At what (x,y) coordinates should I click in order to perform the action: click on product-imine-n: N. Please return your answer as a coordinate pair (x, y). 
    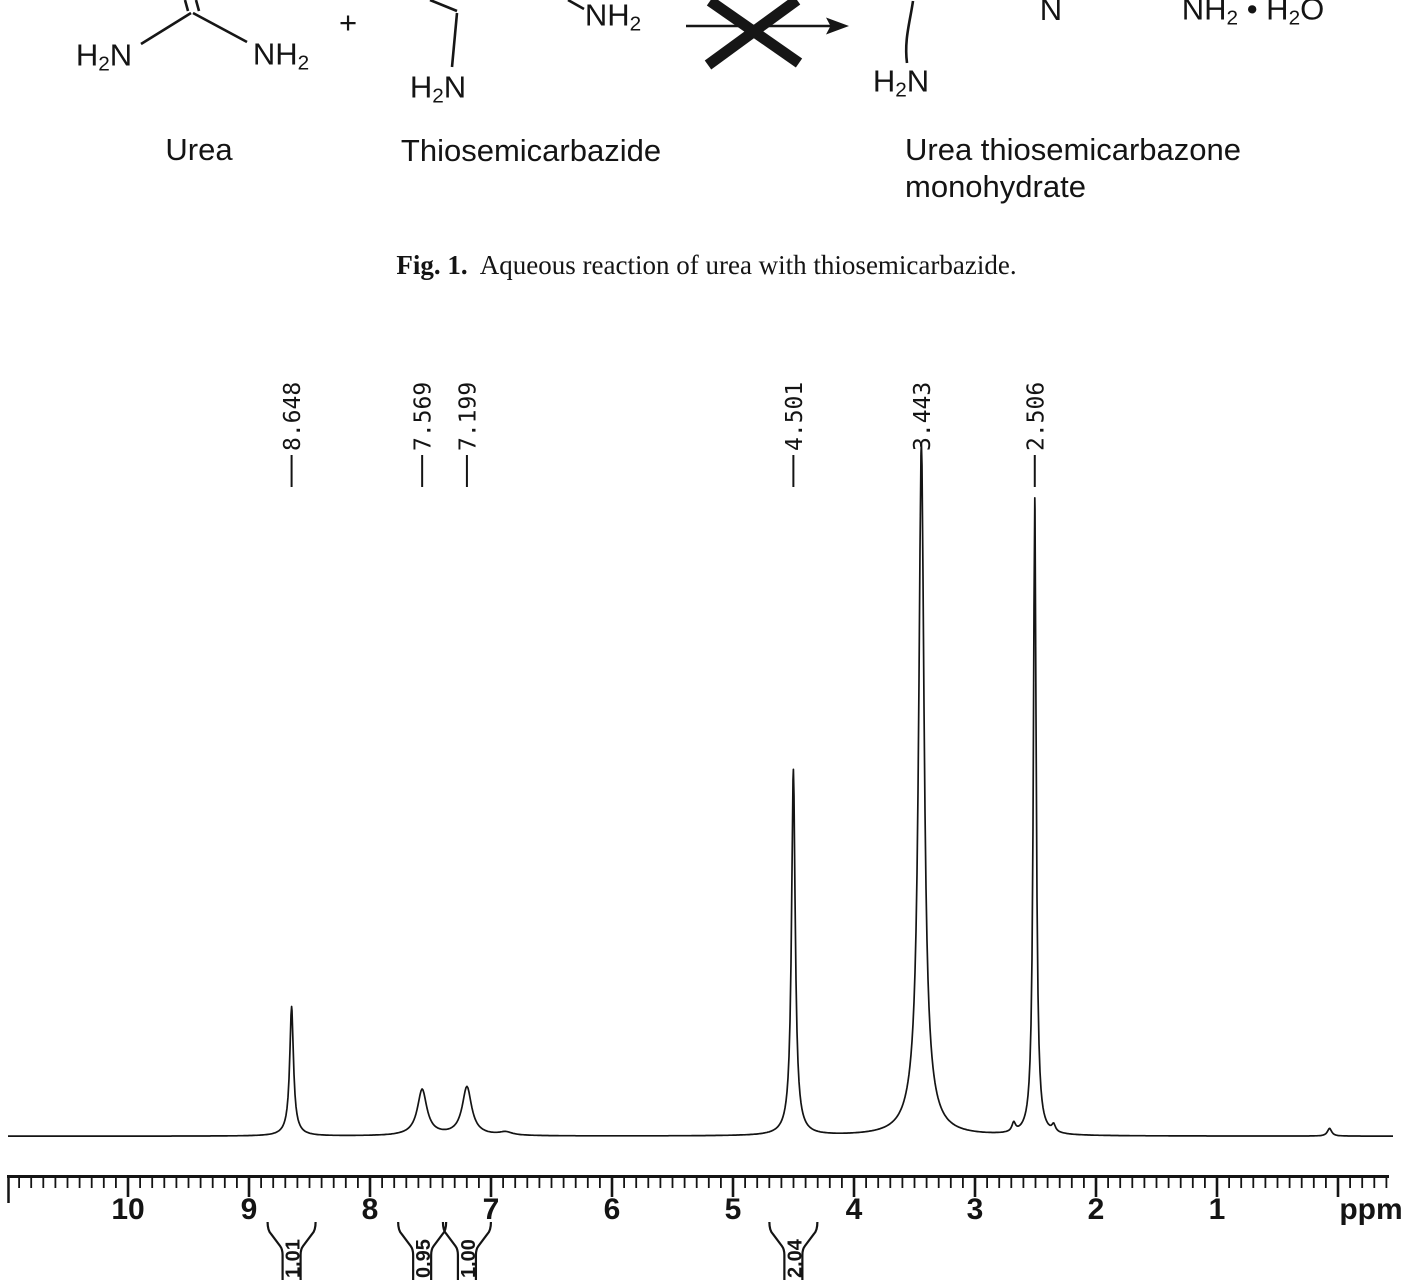
    Looking at the image, I should click on (1051, 13).